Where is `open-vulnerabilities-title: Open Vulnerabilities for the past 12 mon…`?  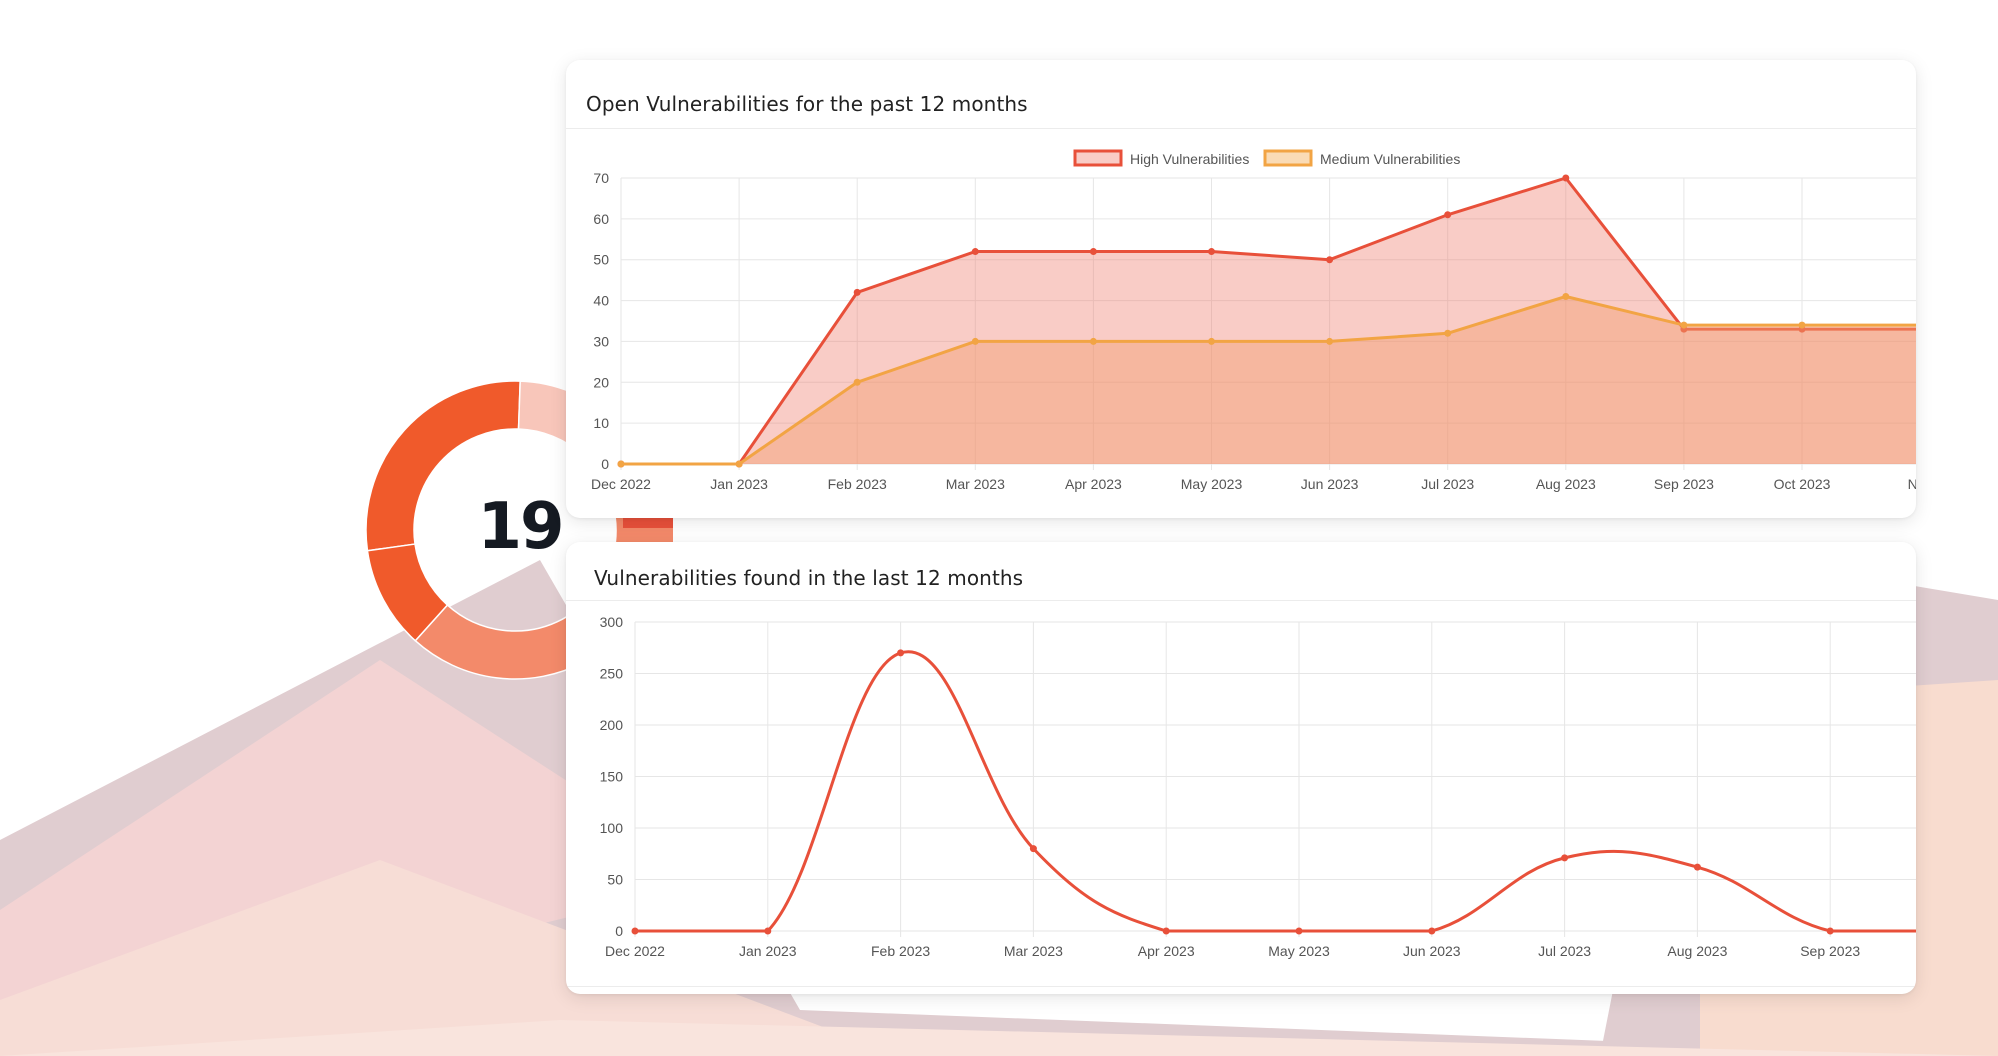
open-vulnerabilities-title: Open Vulnerabilities for the past 12 mon… is located at coordinates (807, 104).